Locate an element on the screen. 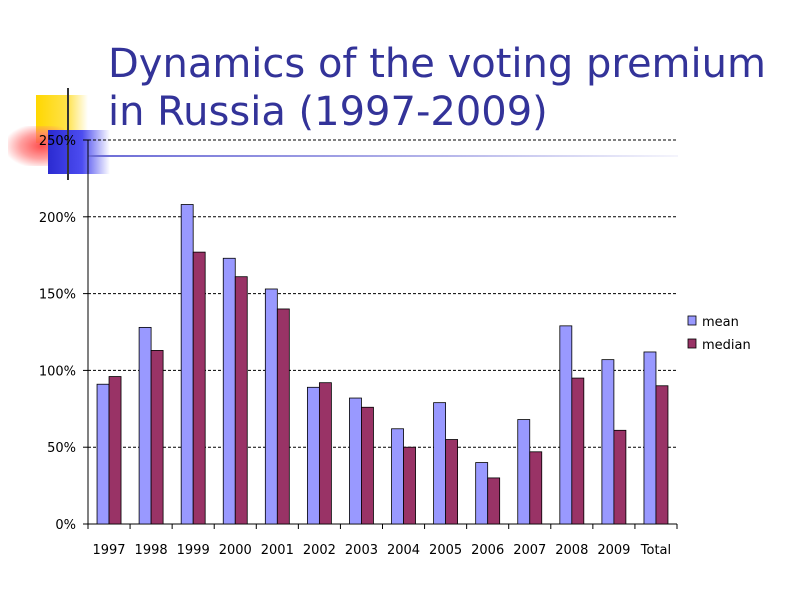  bar-median-1997 is located at coordinates (115, 450).